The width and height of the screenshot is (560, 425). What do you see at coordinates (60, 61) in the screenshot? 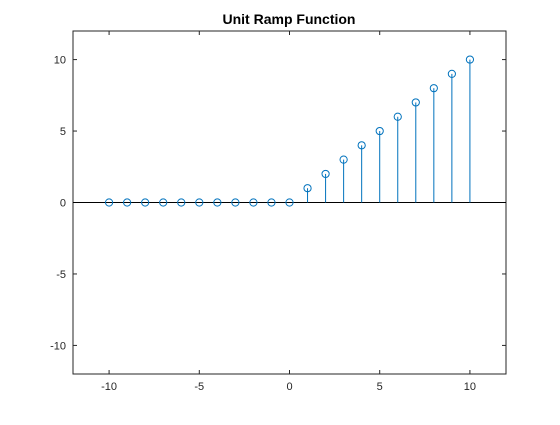
I see `y-tick-label: 10` at bounding box center [60, 61].